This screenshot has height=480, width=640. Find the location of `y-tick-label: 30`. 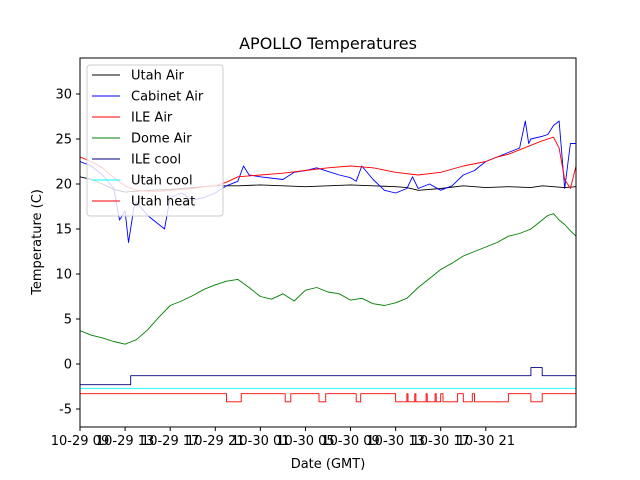

y-tick-label: 30 is located at coordinates (63, 95).